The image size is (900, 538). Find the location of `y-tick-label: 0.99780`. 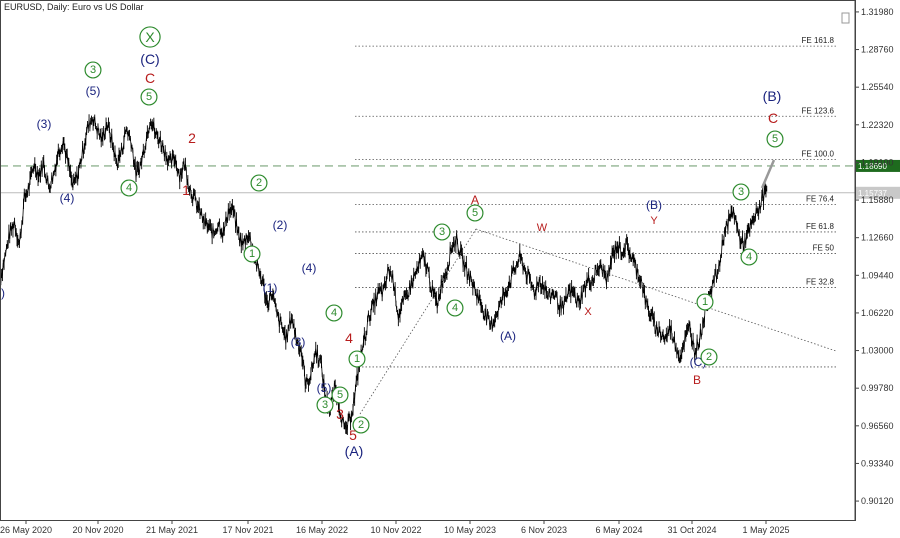

y-tick-label: 0.99780 is located at coordinates (877, 388).